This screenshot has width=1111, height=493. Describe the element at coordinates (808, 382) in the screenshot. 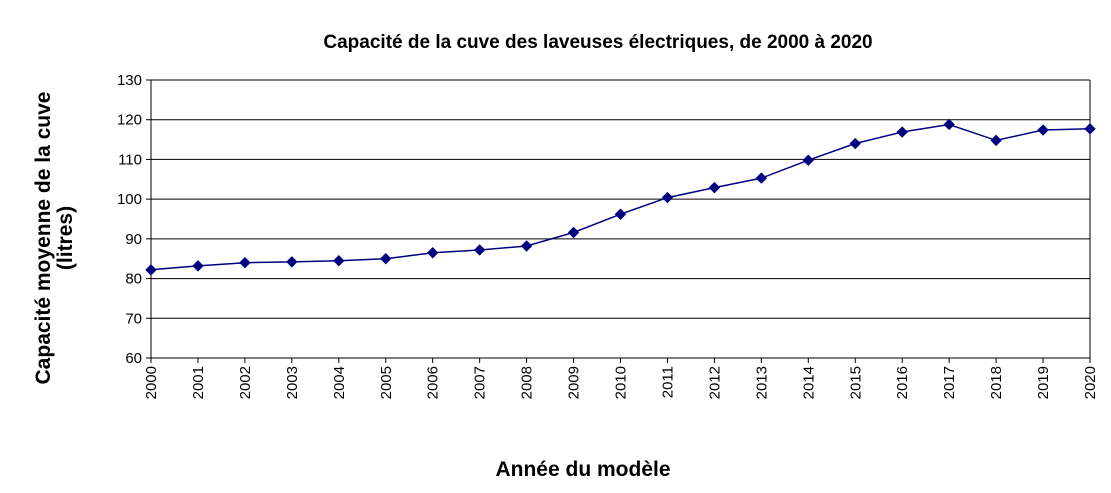

I see `x-tick-label-2014: 2014` at that location.